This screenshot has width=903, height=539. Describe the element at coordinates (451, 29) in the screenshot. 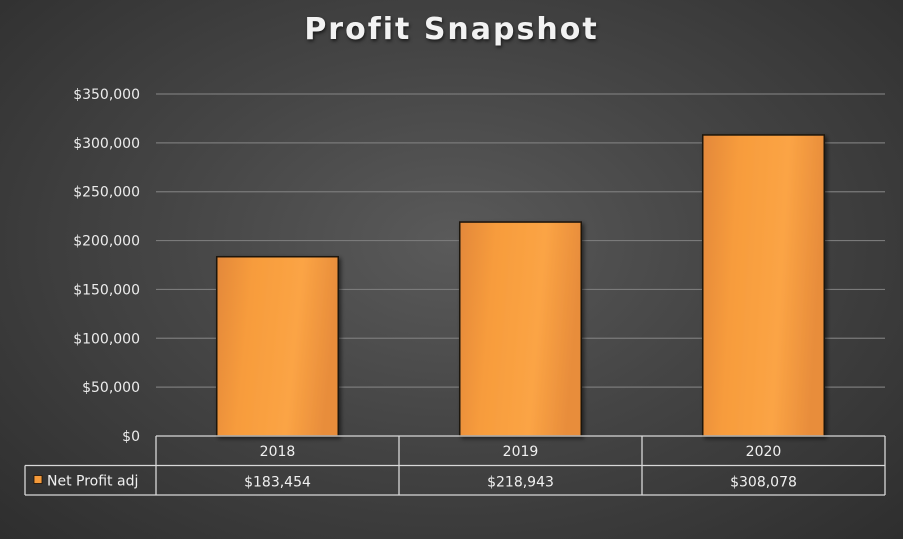

I see `chart-title: Profit Snapshot` at that location.